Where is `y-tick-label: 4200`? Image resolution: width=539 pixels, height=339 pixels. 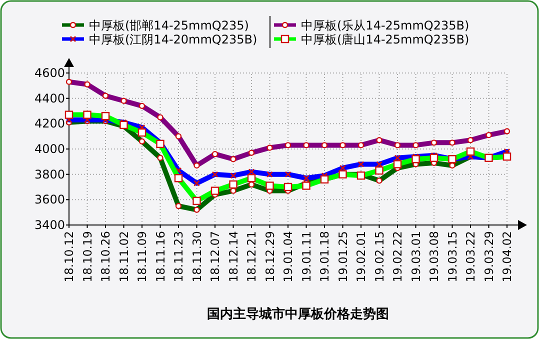 y-tick-label: 4200 is located at coordinates (49, 123).